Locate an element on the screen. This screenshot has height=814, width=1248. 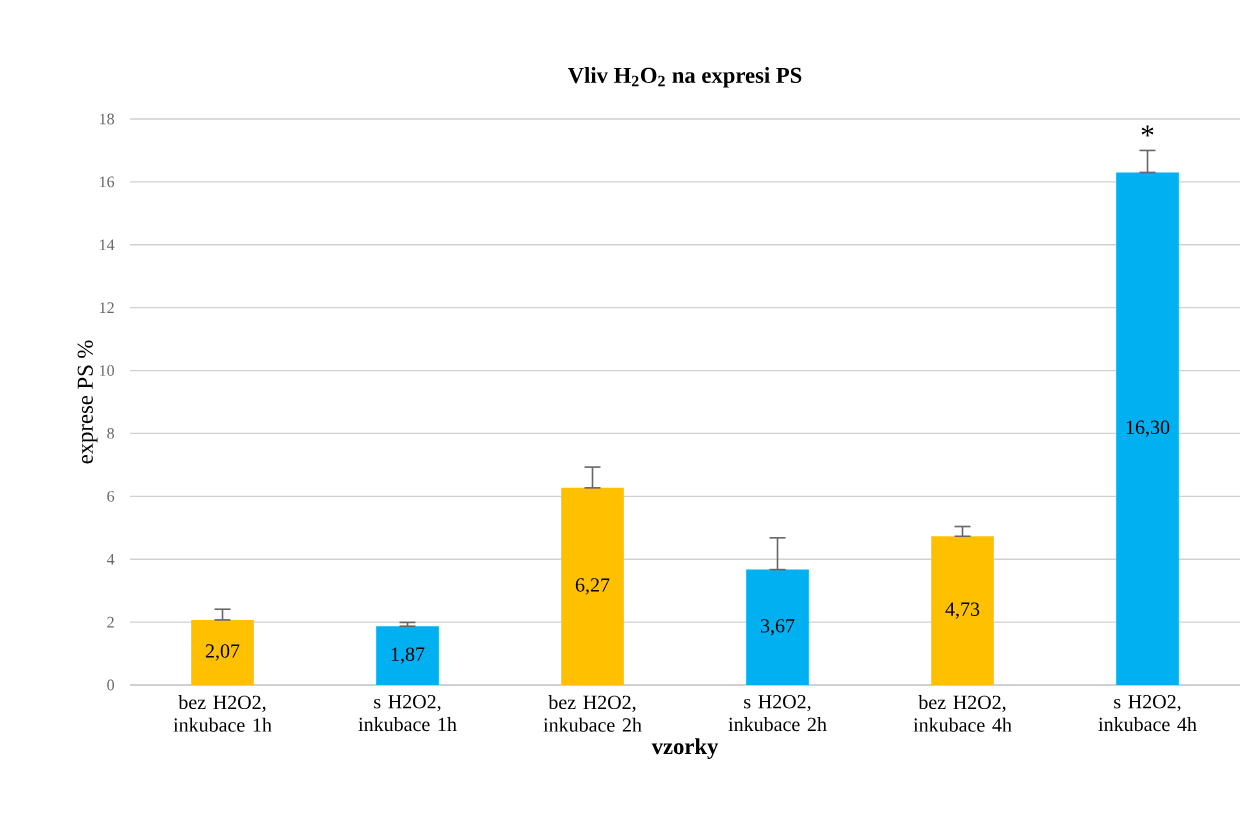
y-tick-label: 12 is located at coordinates (107, 307).